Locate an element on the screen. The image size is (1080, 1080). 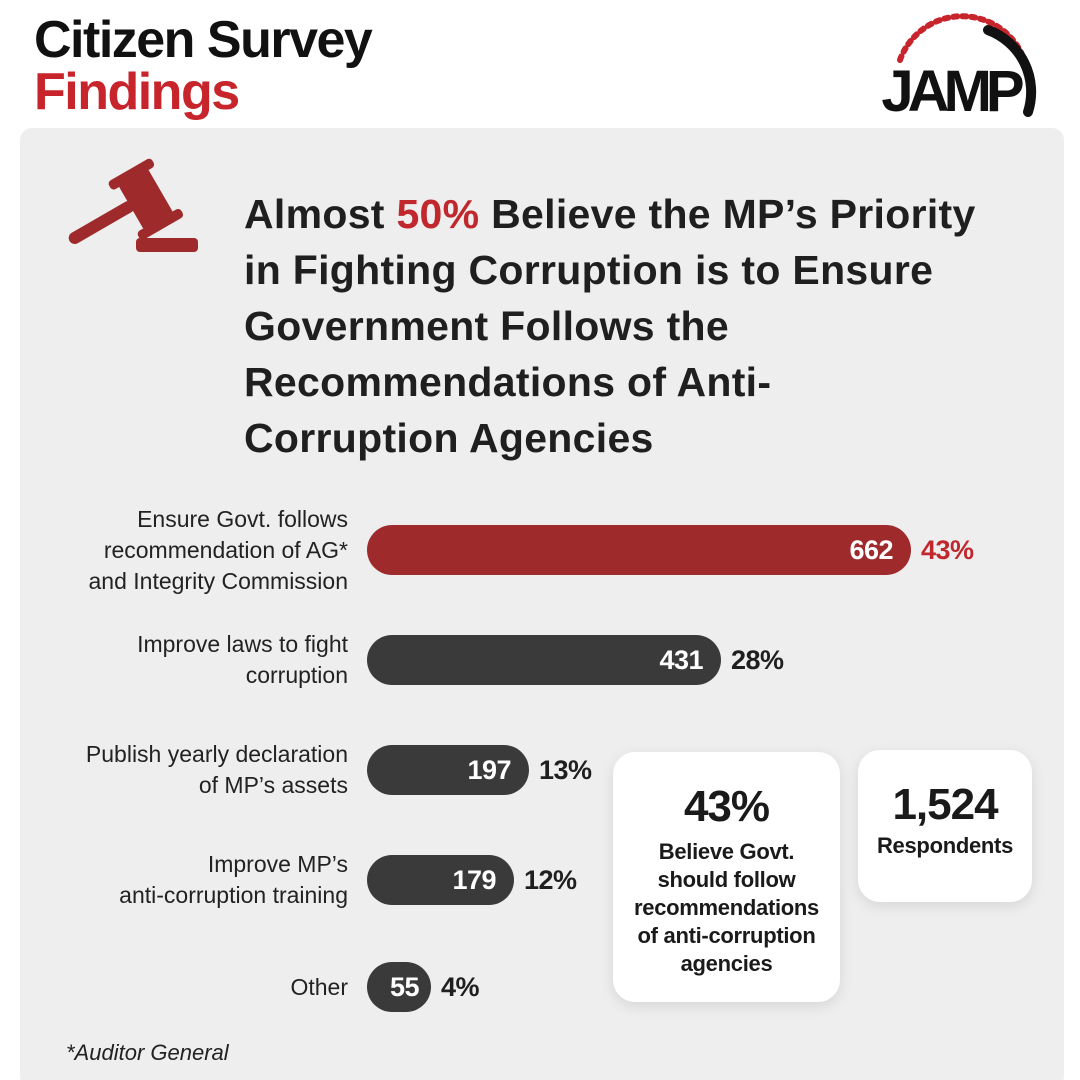
stat-card-respondents: 1,524 Respondents is located at coordinates (945, 826).